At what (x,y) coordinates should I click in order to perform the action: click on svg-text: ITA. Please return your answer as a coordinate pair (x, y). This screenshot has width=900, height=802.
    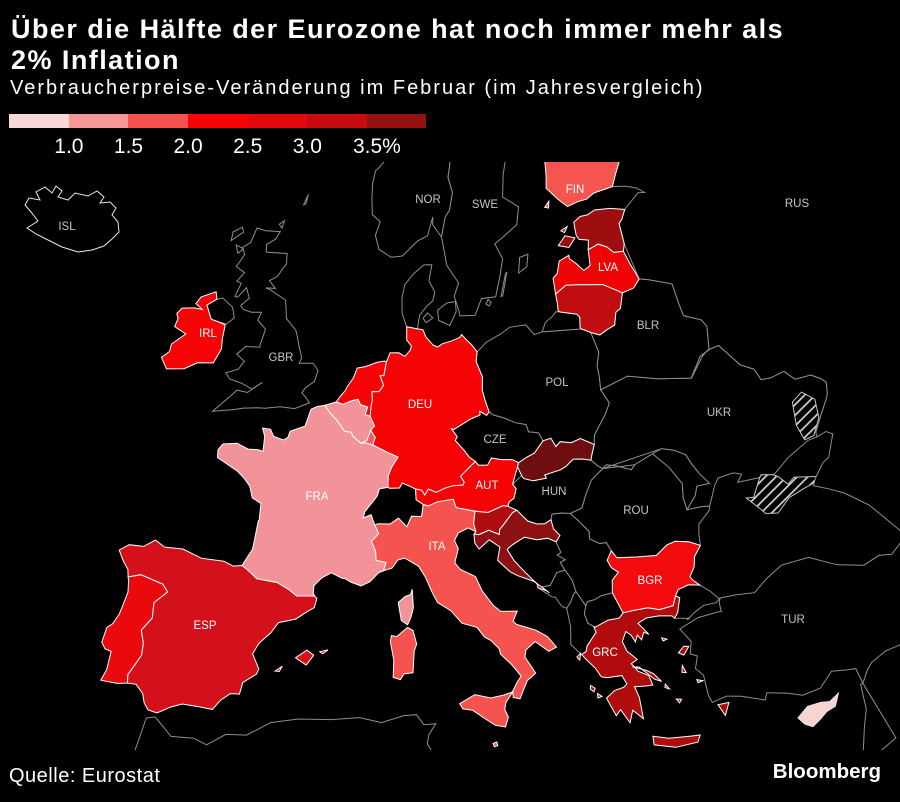
    Looking at the image, I should click on (436, 547).